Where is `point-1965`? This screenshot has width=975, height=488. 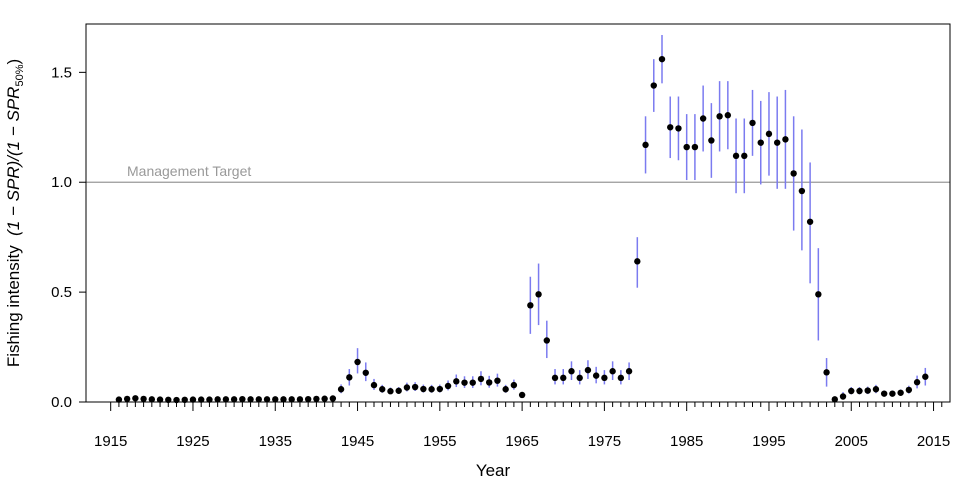 point-1965 is located at coordinates (522, 395).